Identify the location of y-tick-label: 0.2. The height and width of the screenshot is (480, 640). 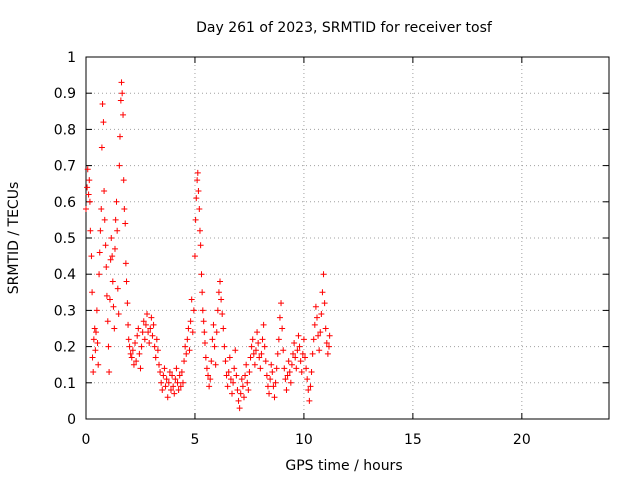
(65, 348).